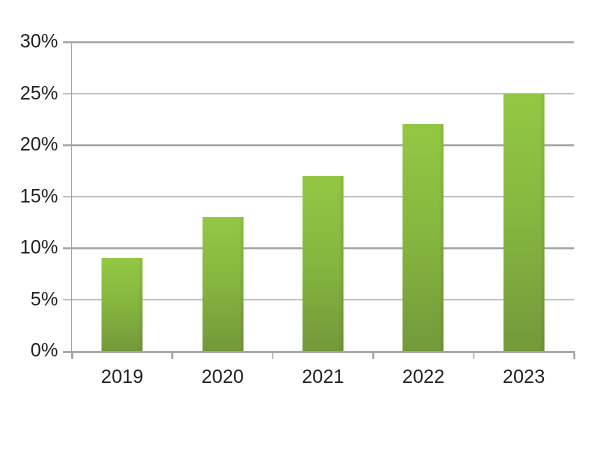  I want to click on y-tick-label: 10%, so click(38, 248).